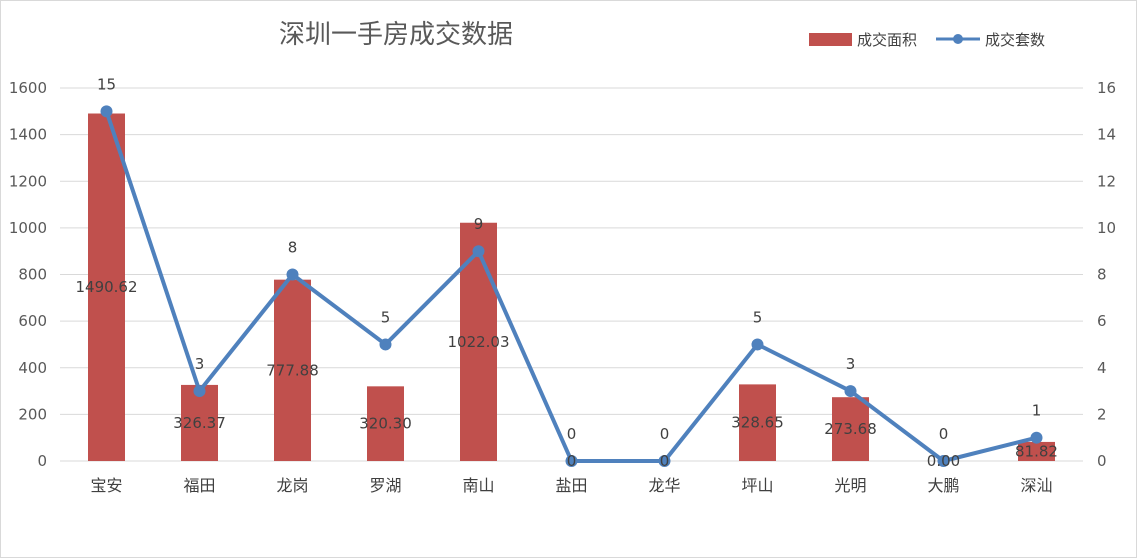 This screenshot has width=1137, height=558. Describe the element at coordinates (478, 342) in the screenshot. I see `bar-data-label: 1022.03` at that location.